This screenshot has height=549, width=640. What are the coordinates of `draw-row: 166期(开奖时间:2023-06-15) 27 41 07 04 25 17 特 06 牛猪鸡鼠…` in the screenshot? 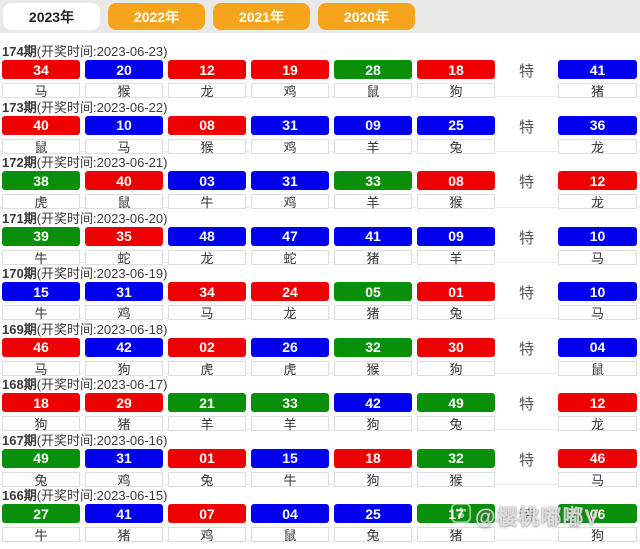 It's located at (320, 514).